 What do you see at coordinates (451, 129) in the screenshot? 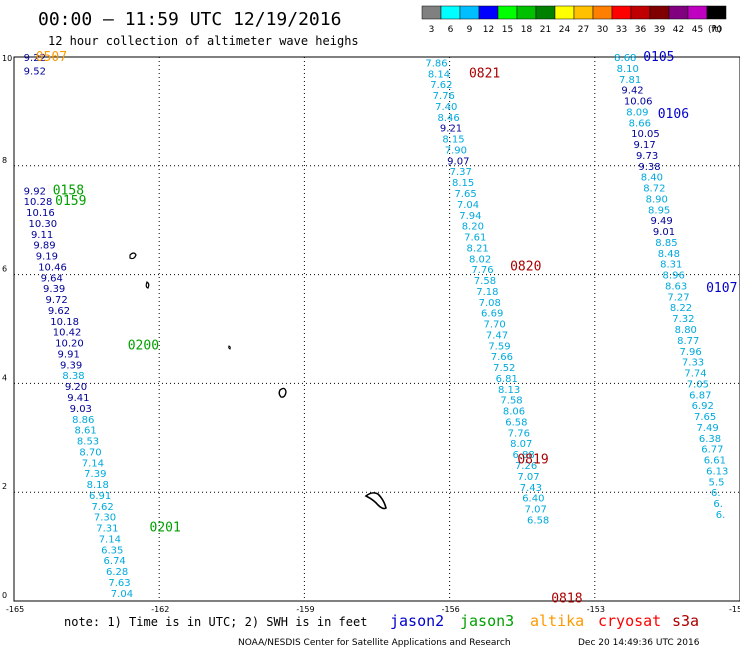
I see `swh-value-s3a: 9.21` at bounding box center [451, 129].